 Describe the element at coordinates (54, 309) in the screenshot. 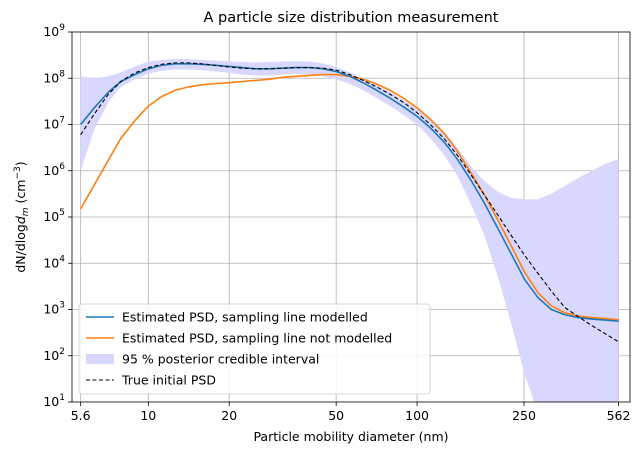

I see `y-tick-label: 10³` at that location.